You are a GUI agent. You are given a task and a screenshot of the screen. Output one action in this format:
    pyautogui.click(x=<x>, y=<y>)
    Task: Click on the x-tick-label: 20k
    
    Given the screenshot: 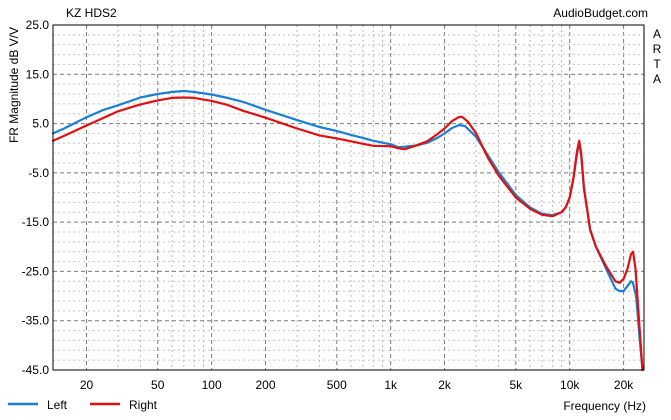 What is the action you would take?
    pyautogui.click(x=624, y=385)
    